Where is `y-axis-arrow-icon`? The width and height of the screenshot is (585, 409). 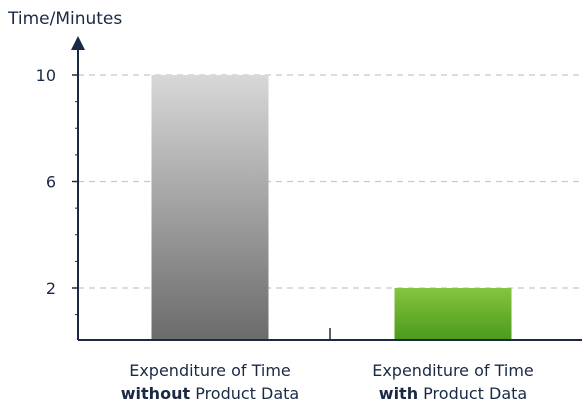
y-axis-arrow-icon is located at coordinates (78, 43).